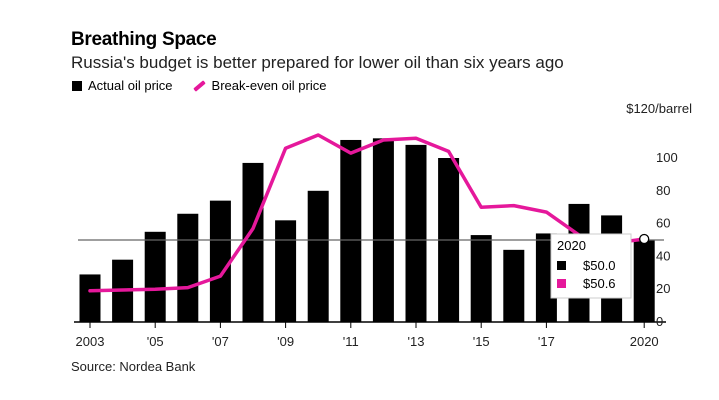 The width and height of the screenshot is (719, 400). Describe the element at coordinates (659, 108) in the screenshot. I see `y-unit-label: $120/barrel` at that location.